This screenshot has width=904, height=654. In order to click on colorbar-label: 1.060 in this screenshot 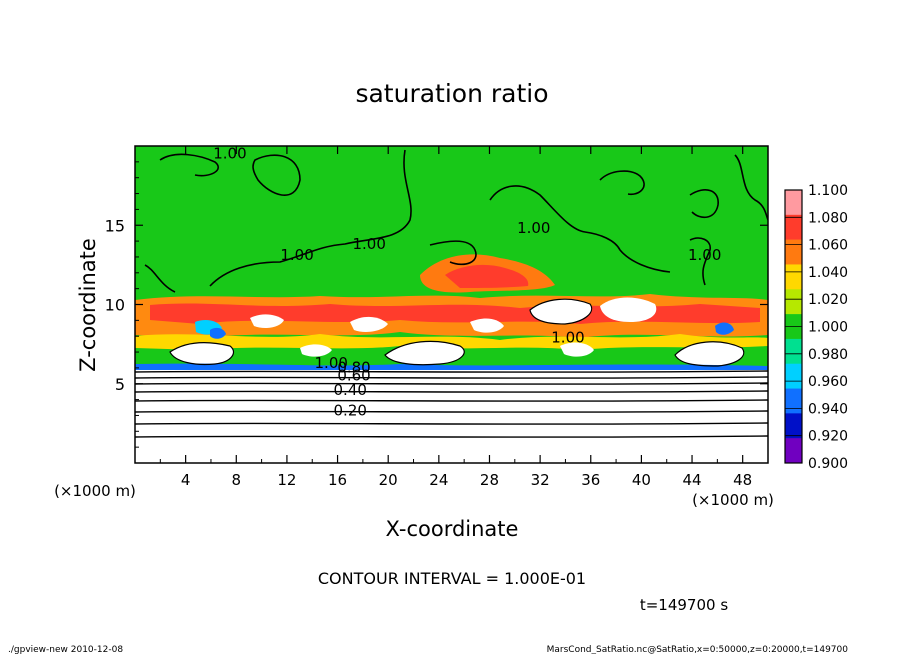, I will do `click(828, 246)`.